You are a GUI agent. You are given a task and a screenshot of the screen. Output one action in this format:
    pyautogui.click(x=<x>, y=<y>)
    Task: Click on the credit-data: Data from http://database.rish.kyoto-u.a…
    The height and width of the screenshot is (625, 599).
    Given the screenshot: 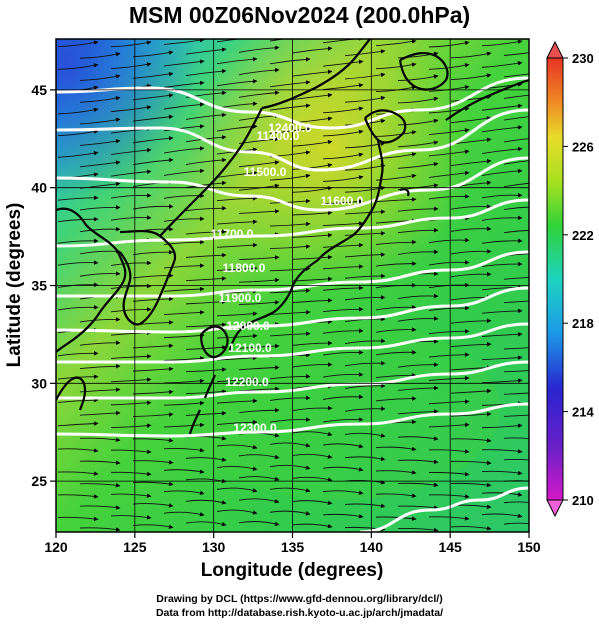 What is the action you would take?
    pyautogui.click(x=299, y=613)
    